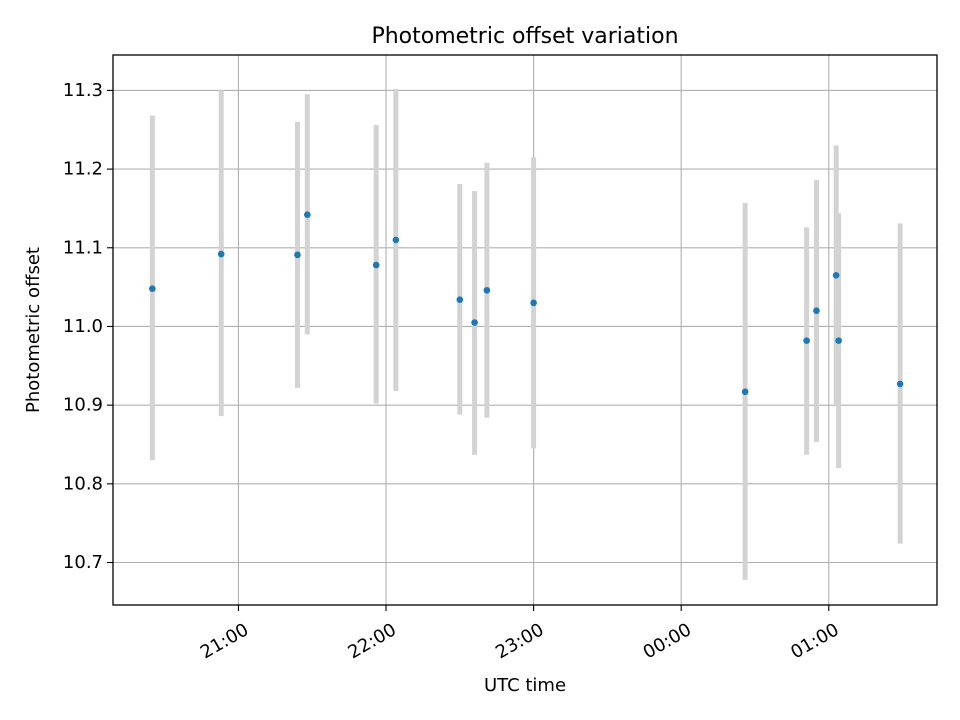 Image resolution: width=960 pixels, height=720 pixels. Describe the element at coordinates (83, 405) in the screenshot. I see `y-tick-label: 10.9` at that location.